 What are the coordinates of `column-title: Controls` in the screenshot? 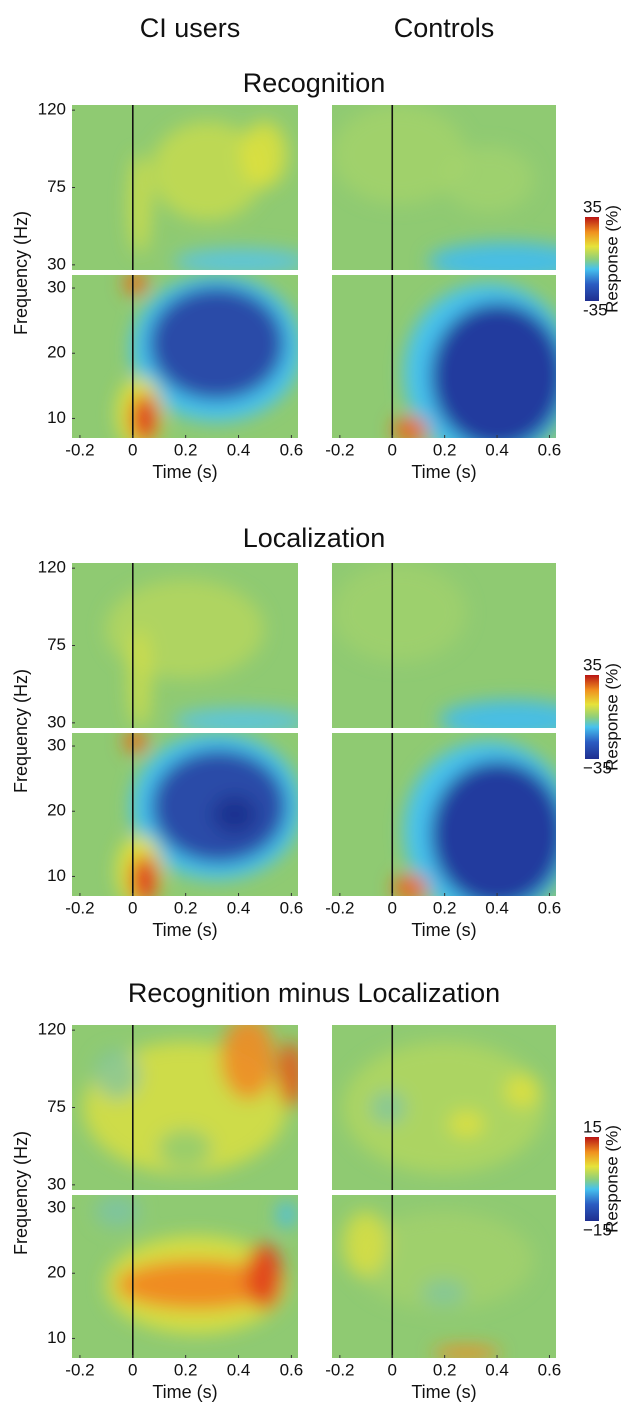 It's located at (444, 28).